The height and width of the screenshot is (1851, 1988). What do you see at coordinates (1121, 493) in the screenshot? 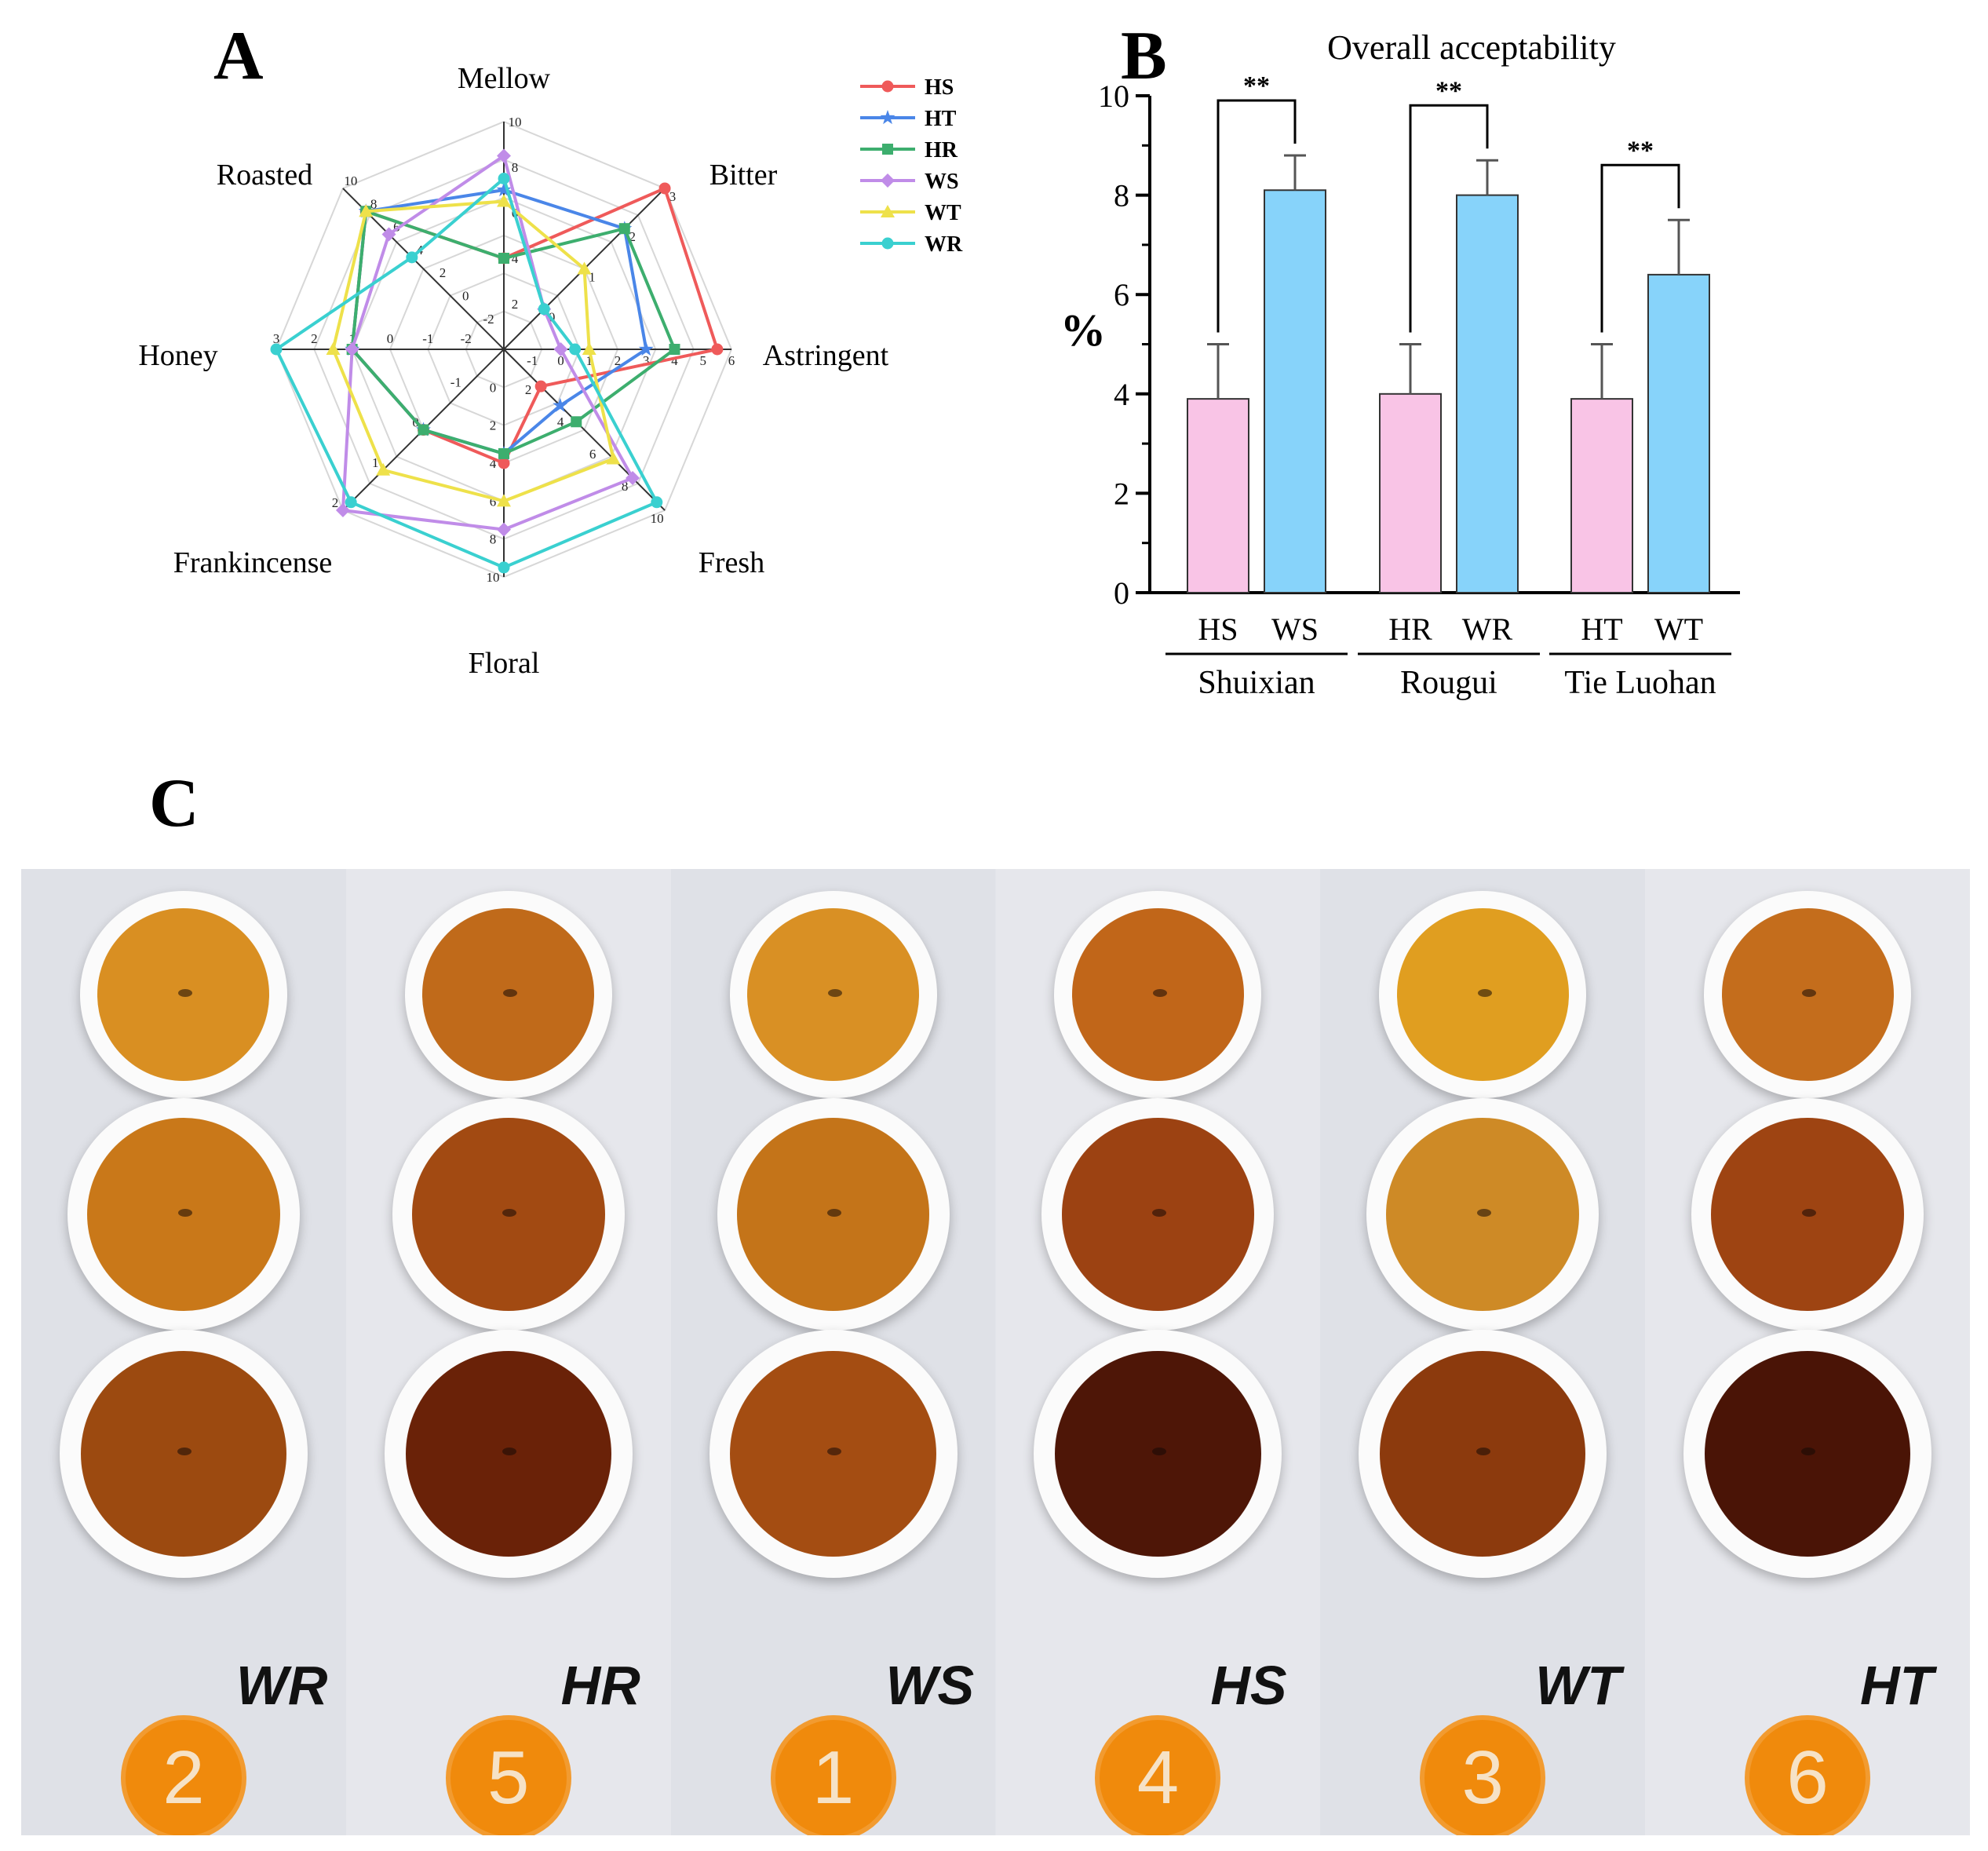
I see `y-tick-label: 2` at bounding box center [1121, 493].